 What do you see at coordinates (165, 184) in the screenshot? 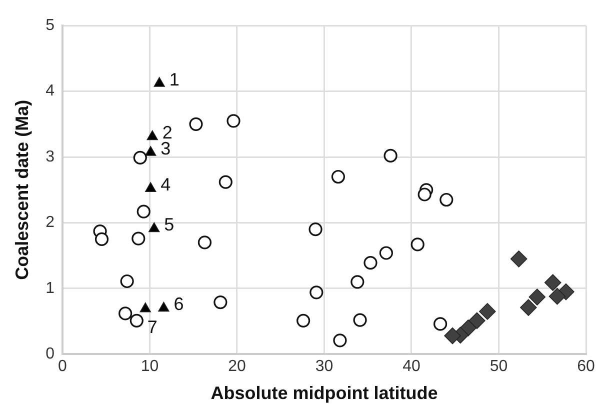
I see `annotation: 4` at bounding box center [165, 184].